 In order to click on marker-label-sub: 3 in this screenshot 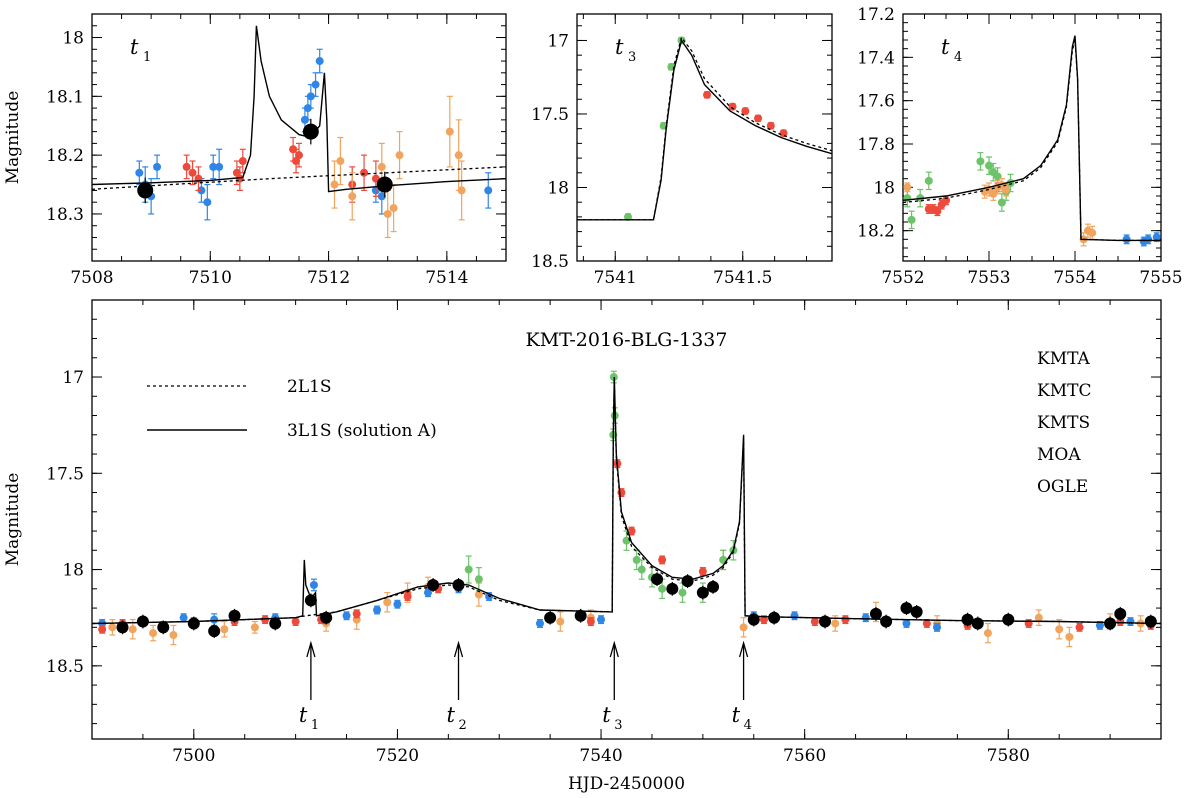, I will do `click(618, 725)`.